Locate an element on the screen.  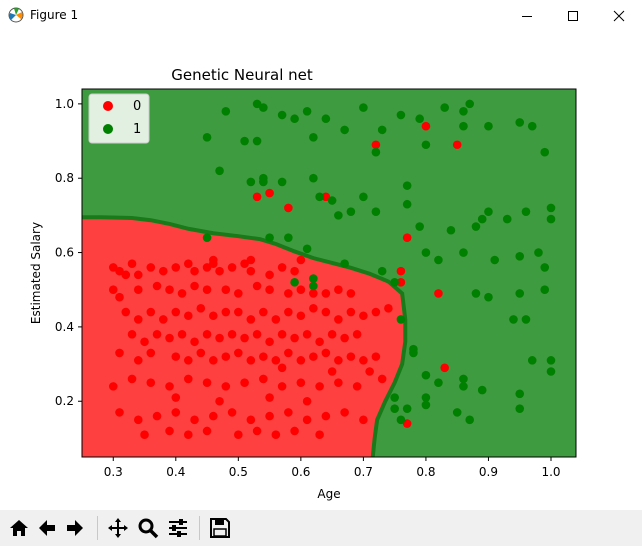
toolbar-separator is located at coordinates (199, 528).